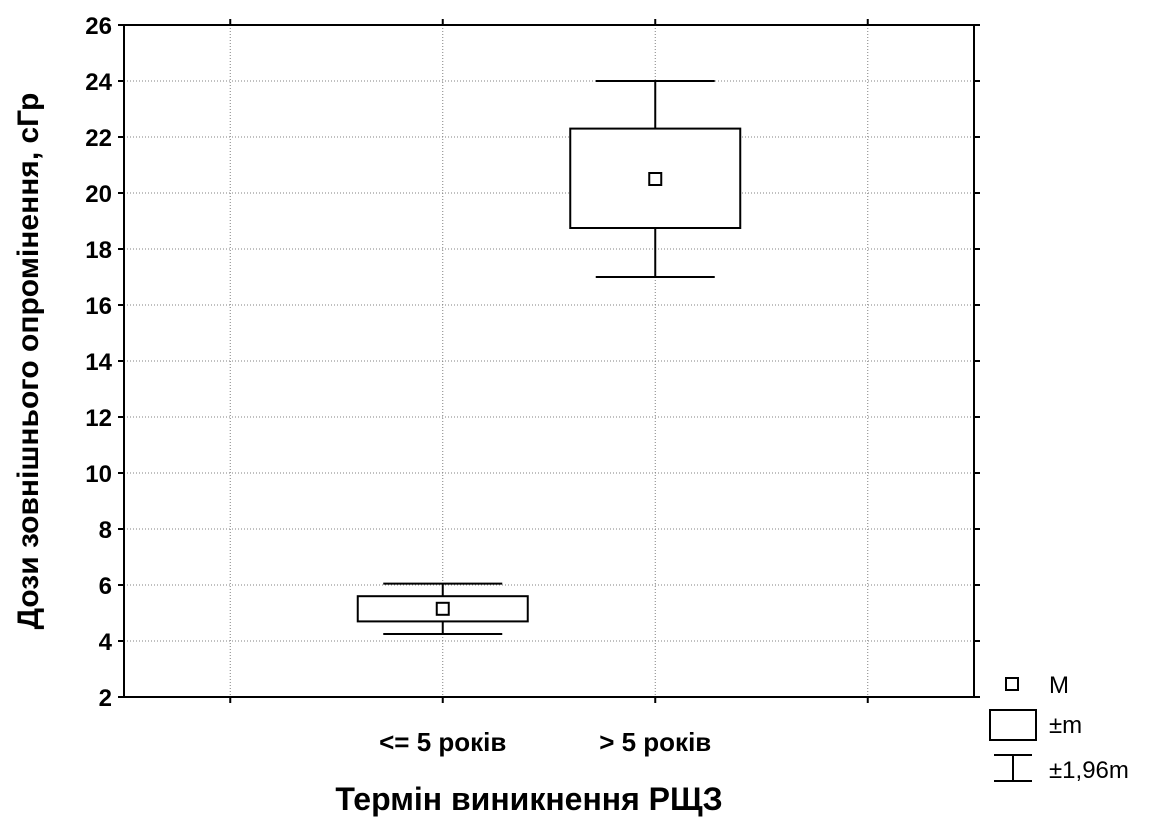  I want to click on y-axis-title: Дози зовнішнього опромінення, сГр, so click(28, 361).